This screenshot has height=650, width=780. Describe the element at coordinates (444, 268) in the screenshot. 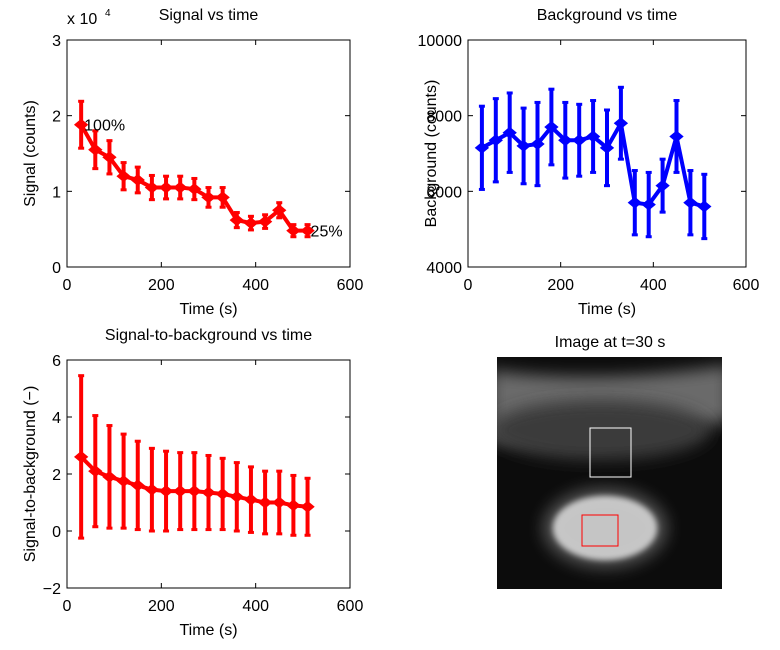

I see `y-tick-label: 4000` at that location.